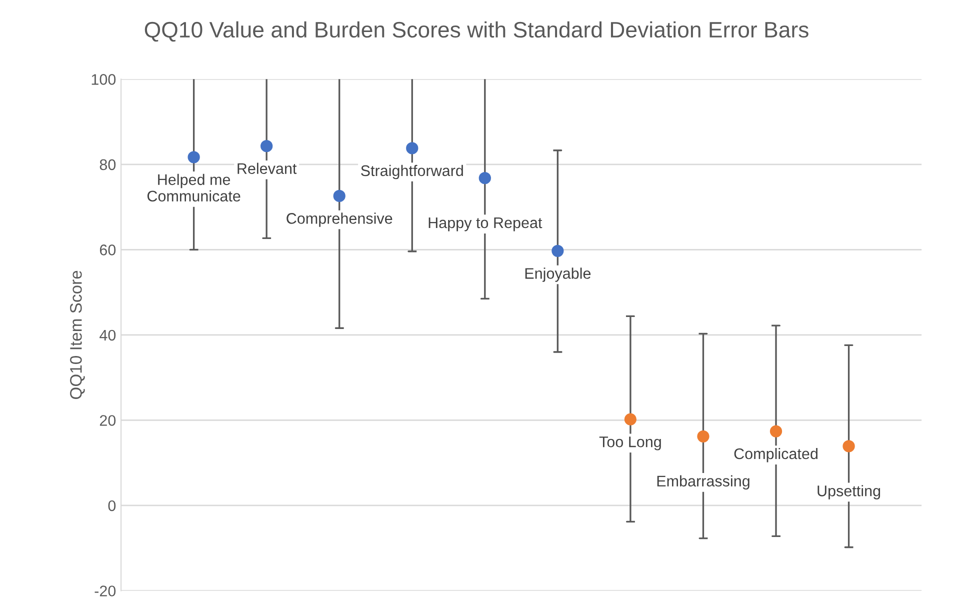 Image resolution: width=953 pixels, height=609 pixels. What do you see at coordinates (849, 492) in the screenshot?
I see `x-tick-label: Upsetting` at bounding box center [849, 492].